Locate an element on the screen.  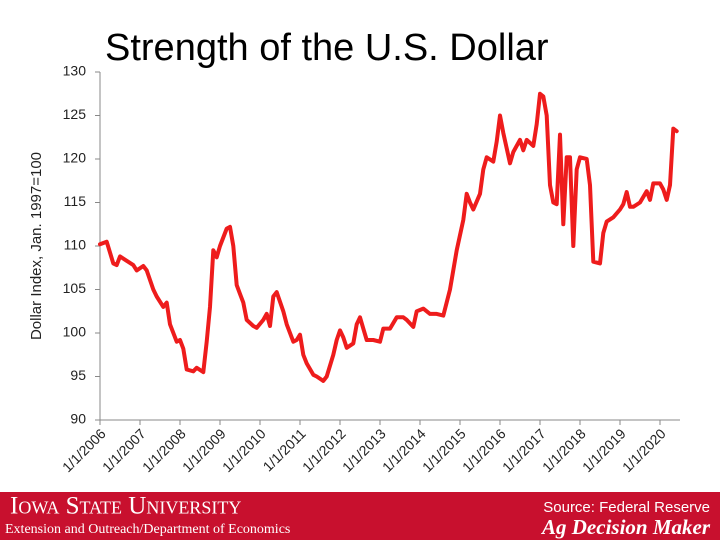
y-tick-label: 125 is located at coordinates (75, 114).